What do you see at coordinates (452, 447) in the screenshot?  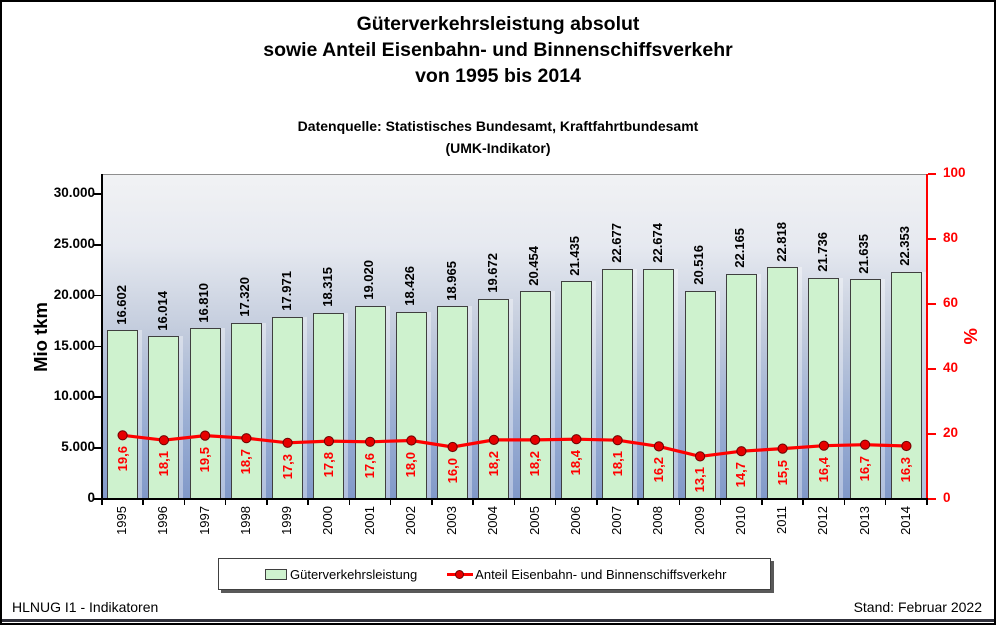 I see `line-point-2003` at bounding box center [452, 447].